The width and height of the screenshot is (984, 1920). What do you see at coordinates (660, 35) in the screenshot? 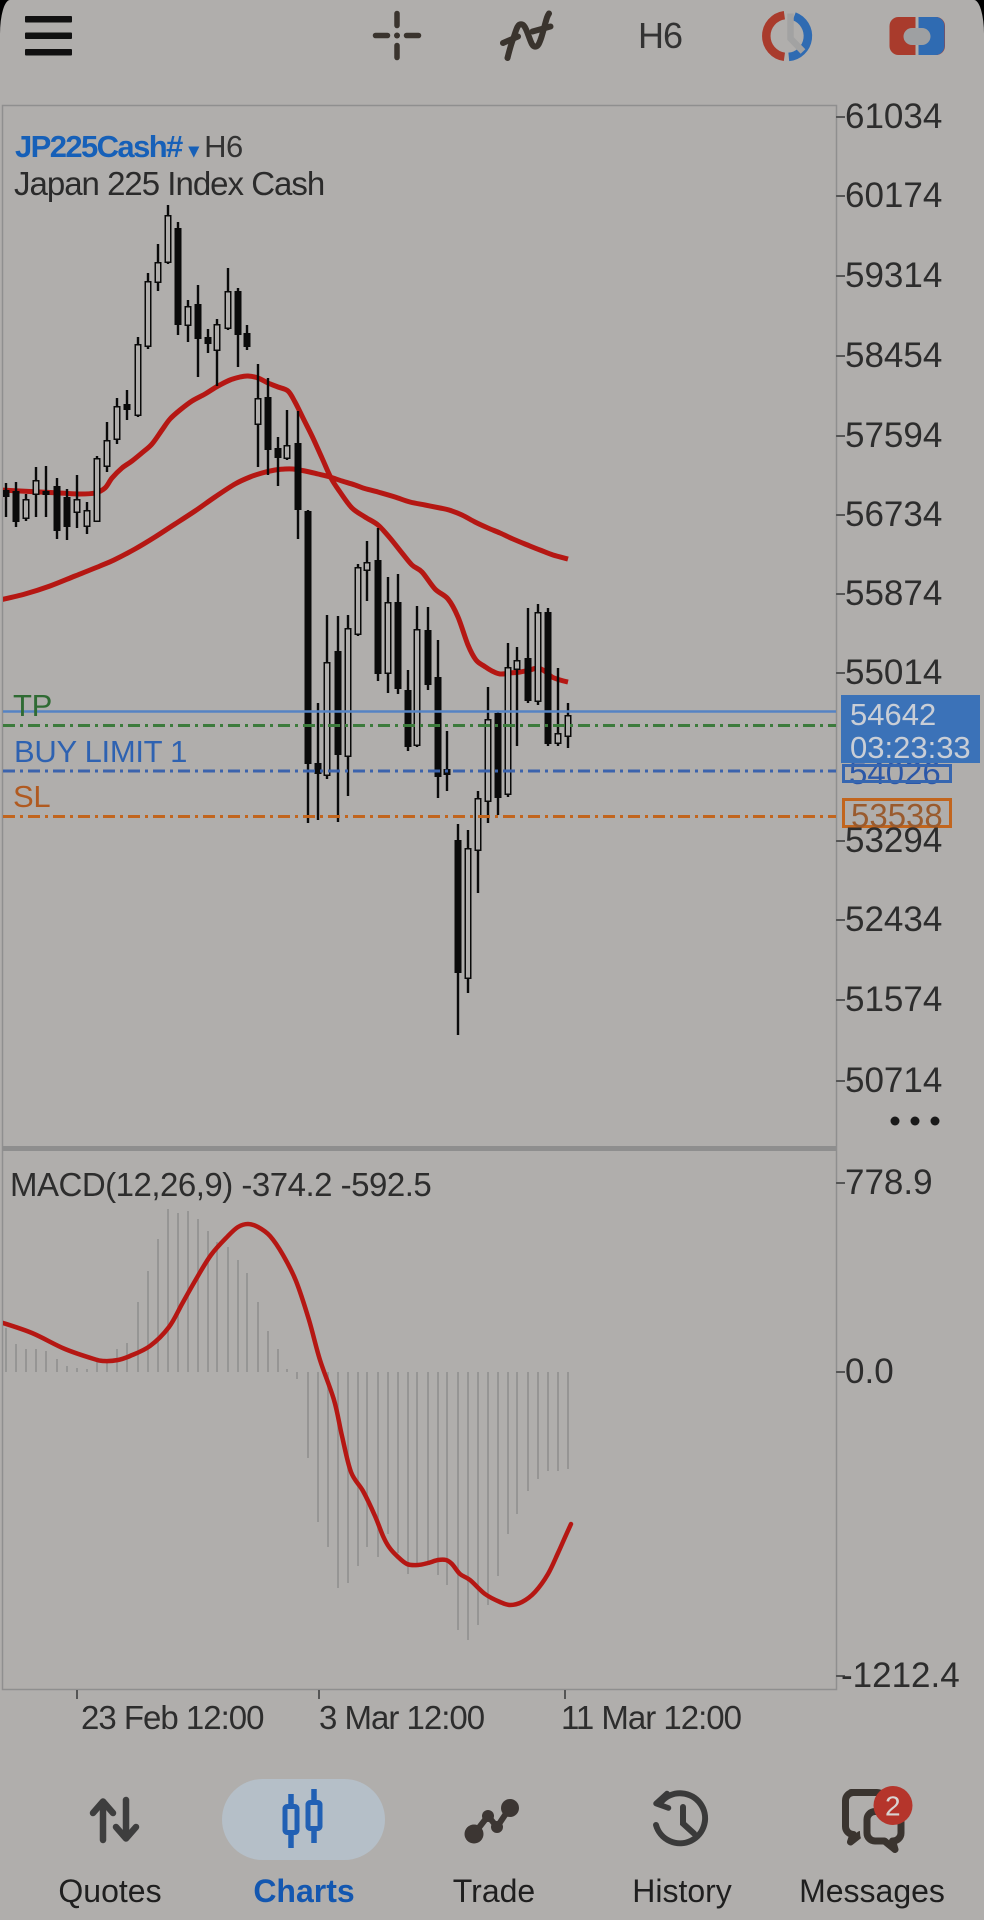
I see `svg-text: H6` at bounding box center [660, 35].